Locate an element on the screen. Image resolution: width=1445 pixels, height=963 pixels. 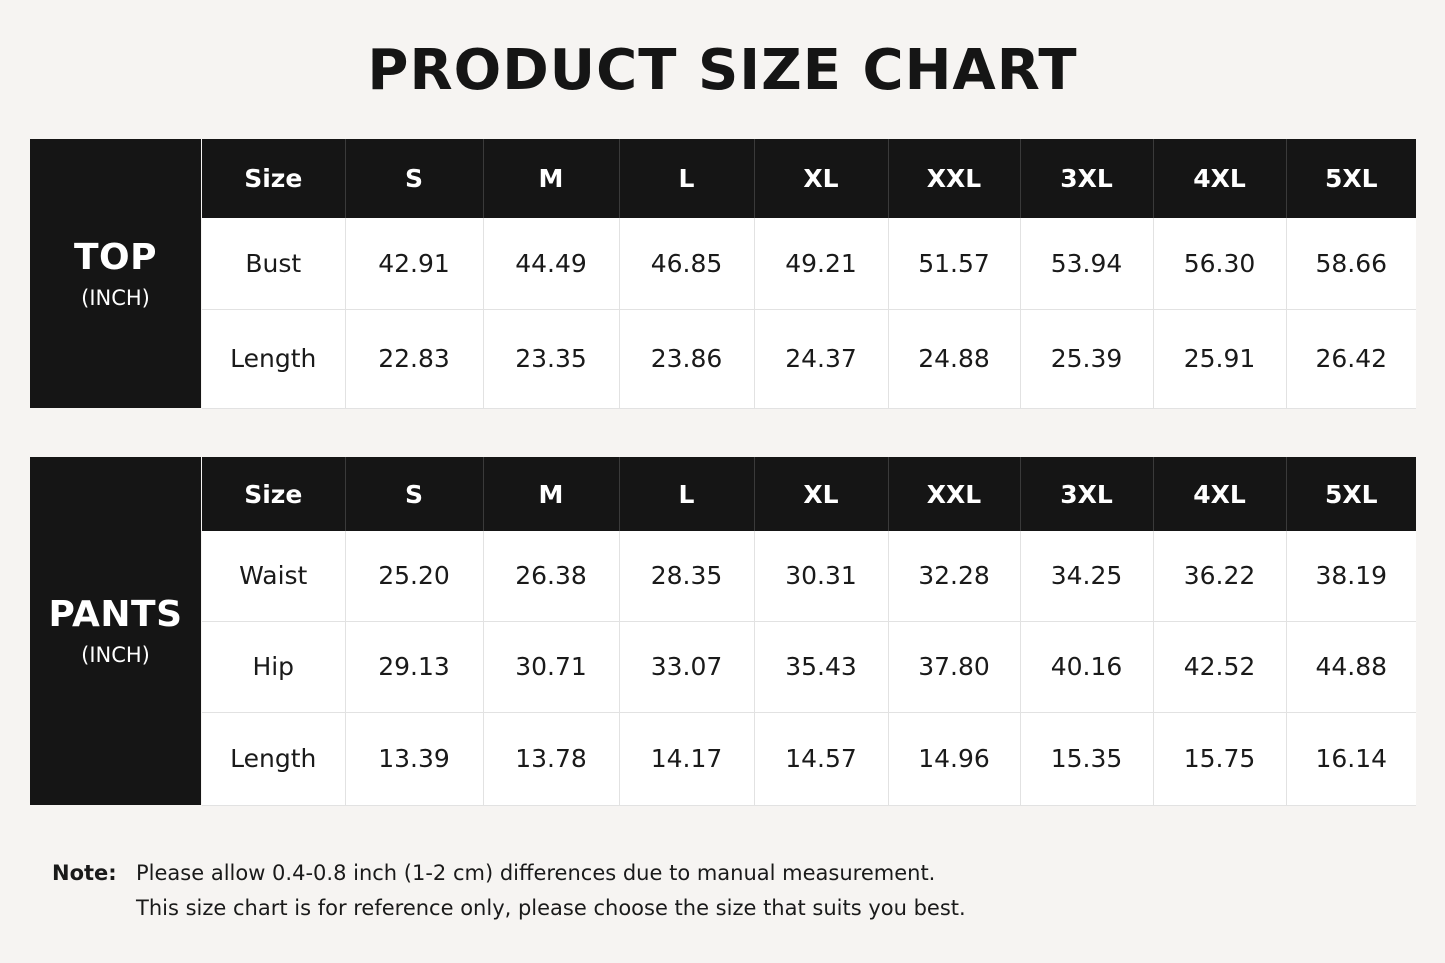
measurement-cell: 35.43 is located at coordinates (821, 667).